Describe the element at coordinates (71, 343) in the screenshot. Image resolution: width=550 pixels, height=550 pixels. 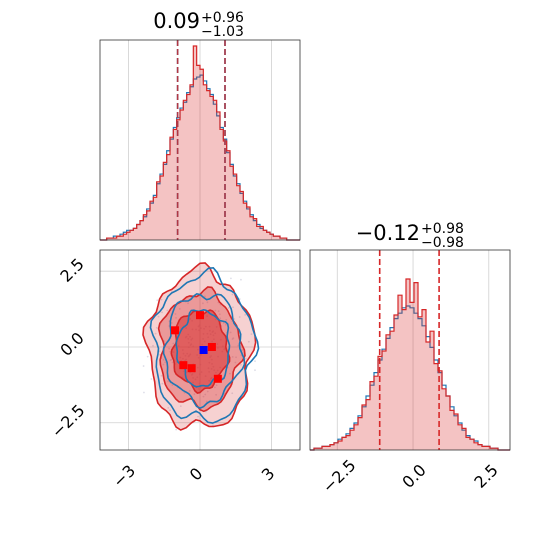
I see `y-tick-label: 0.0` at that location.